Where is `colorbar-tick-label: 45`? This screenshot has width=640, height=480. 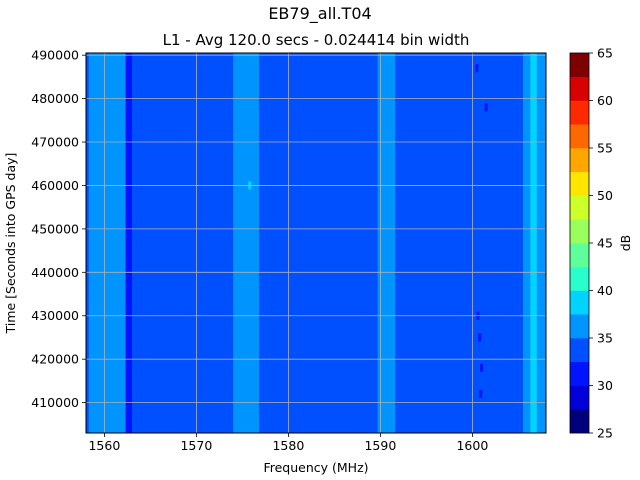
colorbar-tick-label: 45 is located at coordinates (605, 243).